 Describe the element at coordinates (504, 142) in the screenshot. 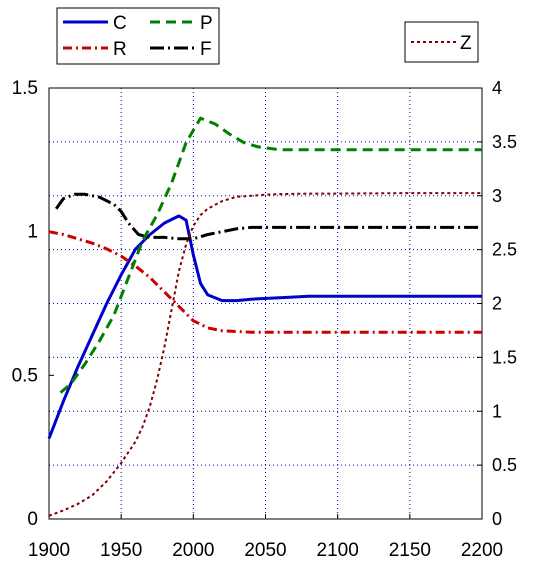

I see `y-right-tick-label: 3.5` at that location.